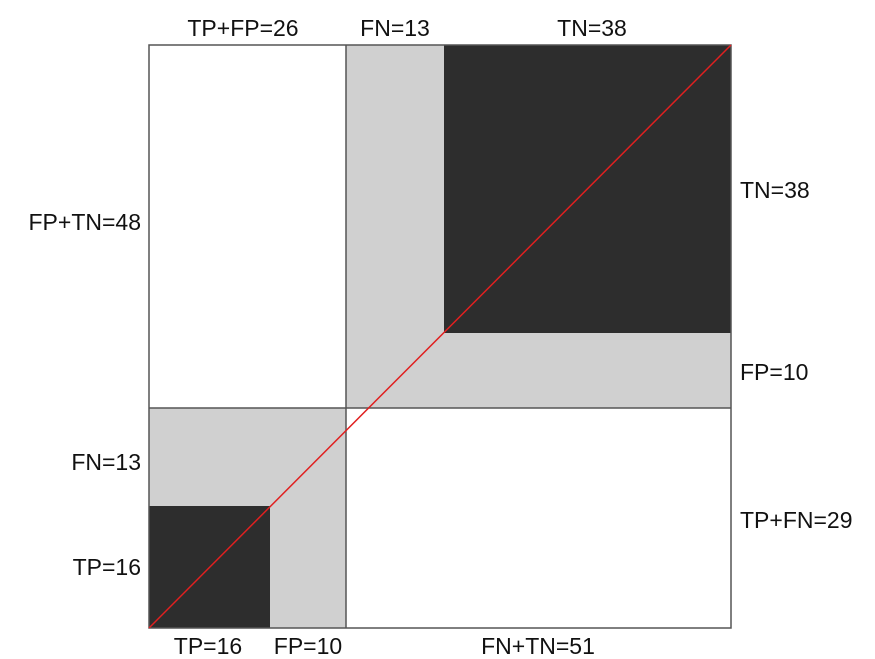  Describe the element at coordinates (308, 646) in the screenshot. I see `label-bottom-fp: FP=10` at that location.